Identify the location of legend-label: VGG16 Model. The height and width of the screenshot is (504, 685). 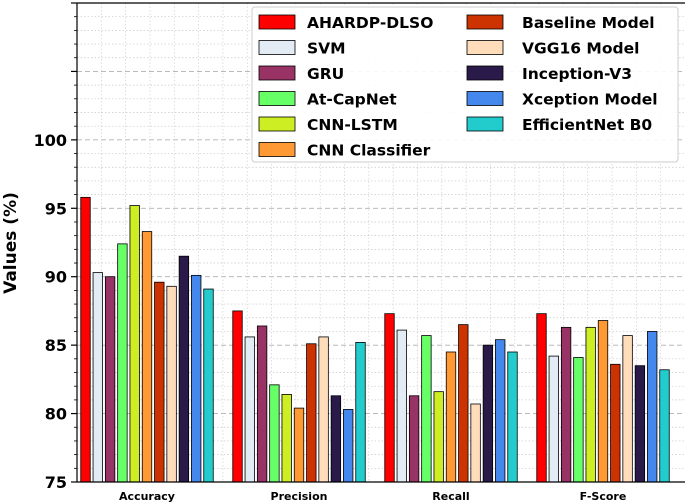
(580, 49).